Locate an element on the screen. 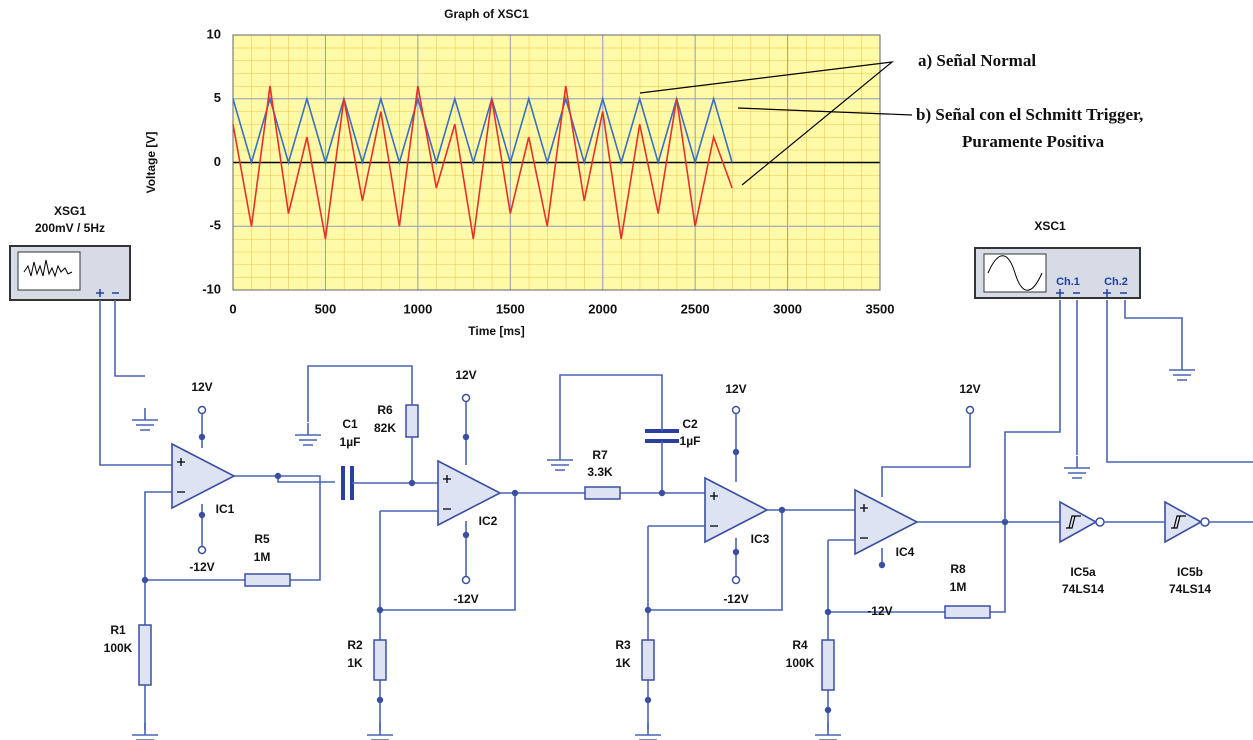  label: b) Señal con el Schmitt Trigger, is located at coordinates (1029, 114).